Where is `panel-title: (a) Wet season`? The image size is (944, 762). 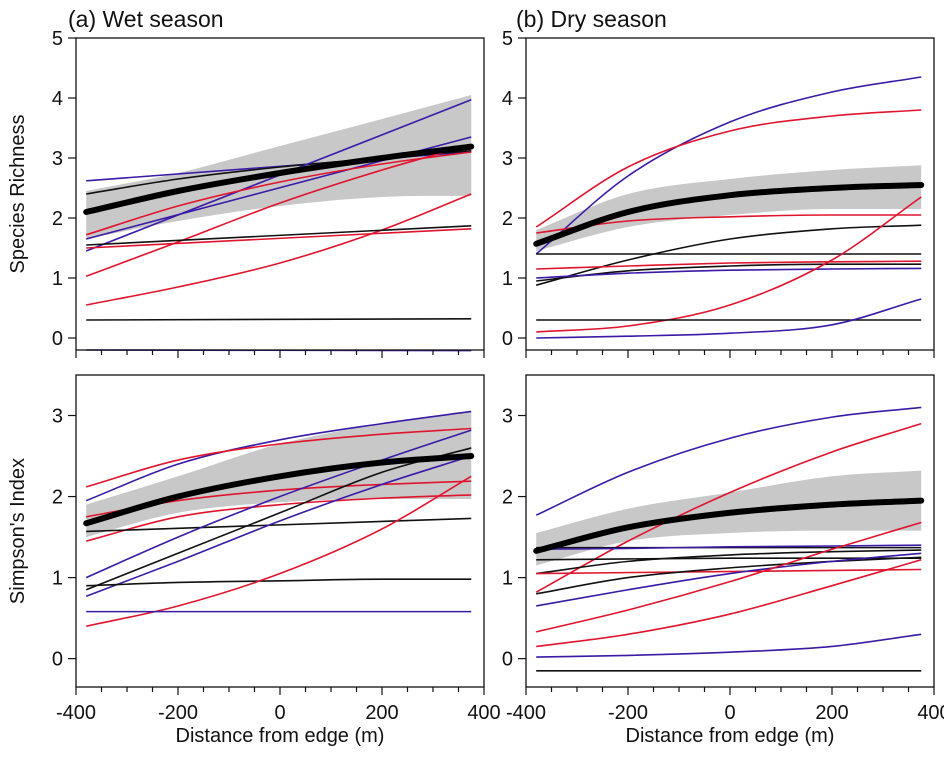 panel-title: (a) Wet season is located at coordinates (146, 19).